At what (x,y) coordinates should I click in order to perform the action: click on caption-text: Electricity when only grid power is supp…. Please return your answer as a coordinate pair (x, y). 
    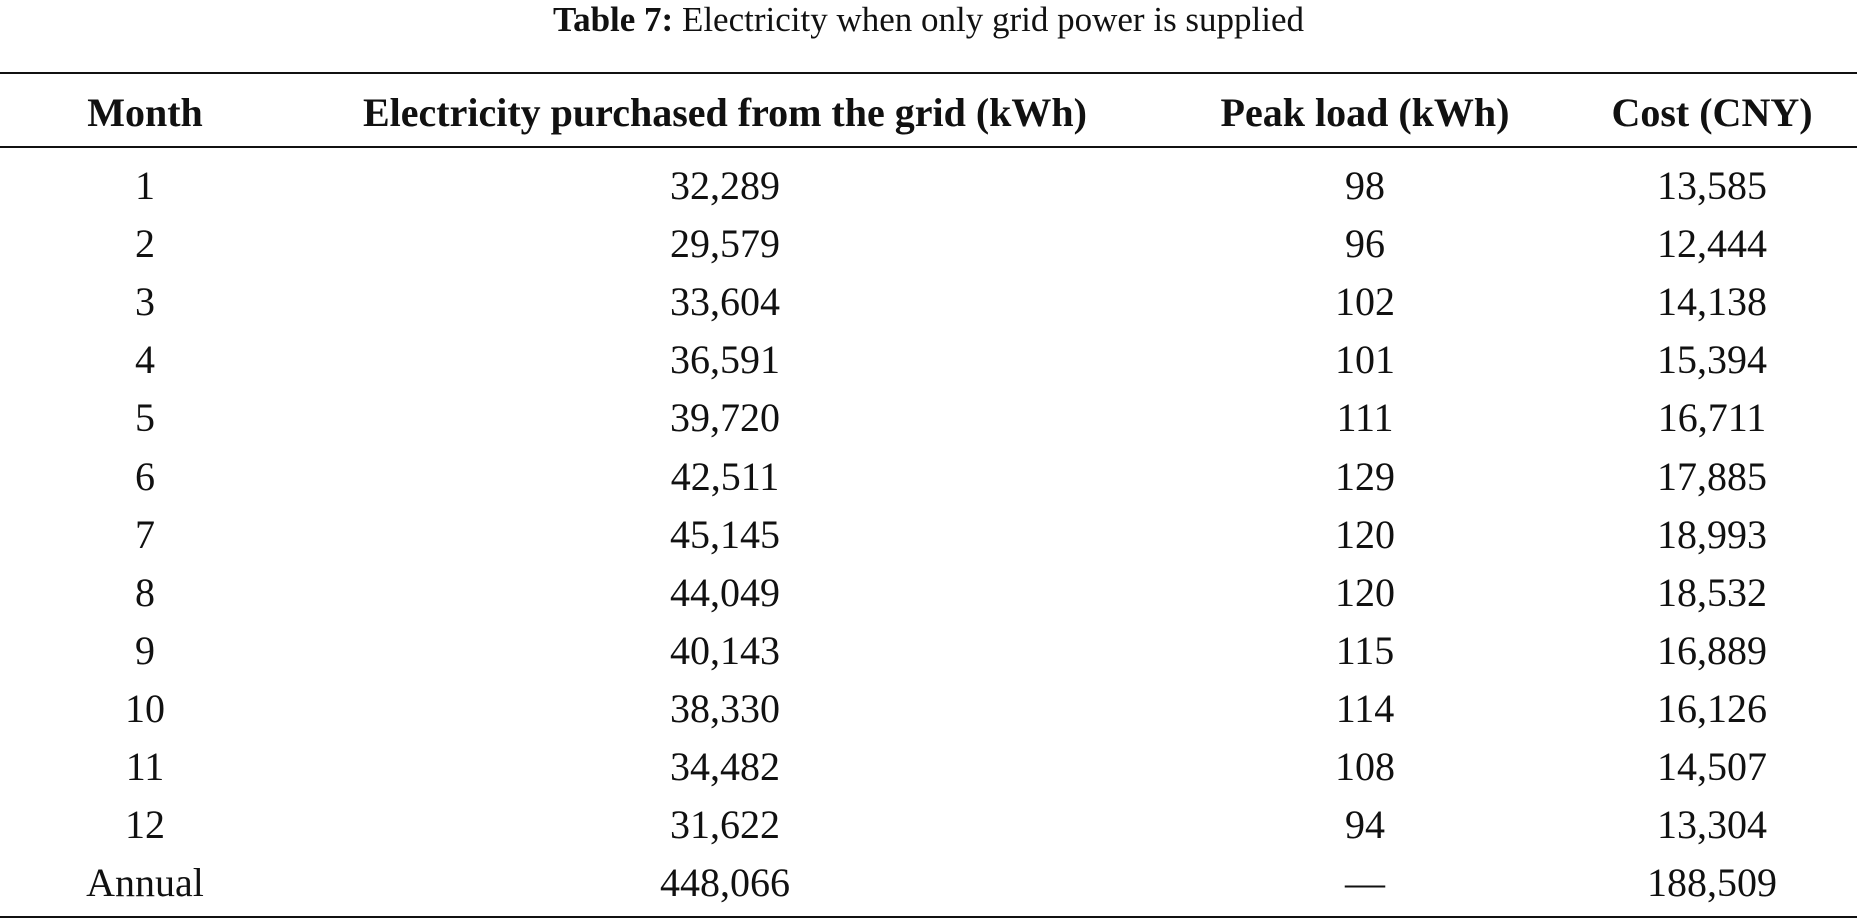
    Looking at the image, I should click on (993, 19).